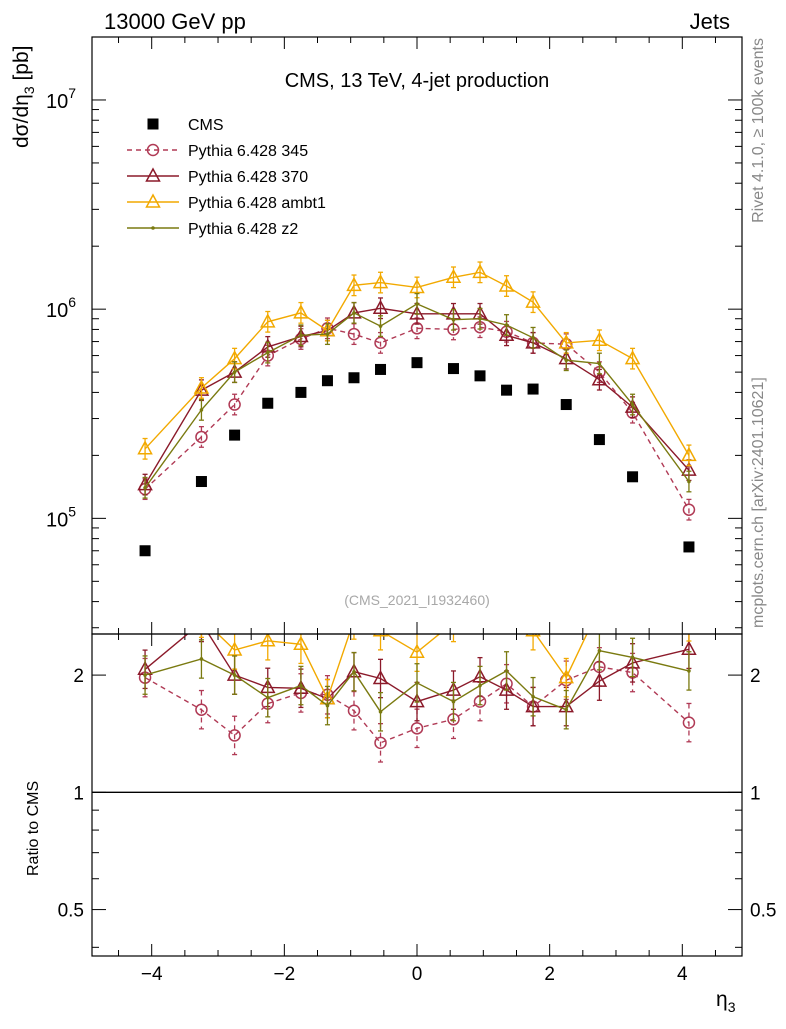  I want to click on legend-item-p370: Pythia 6.428 370, so click(217, 176).